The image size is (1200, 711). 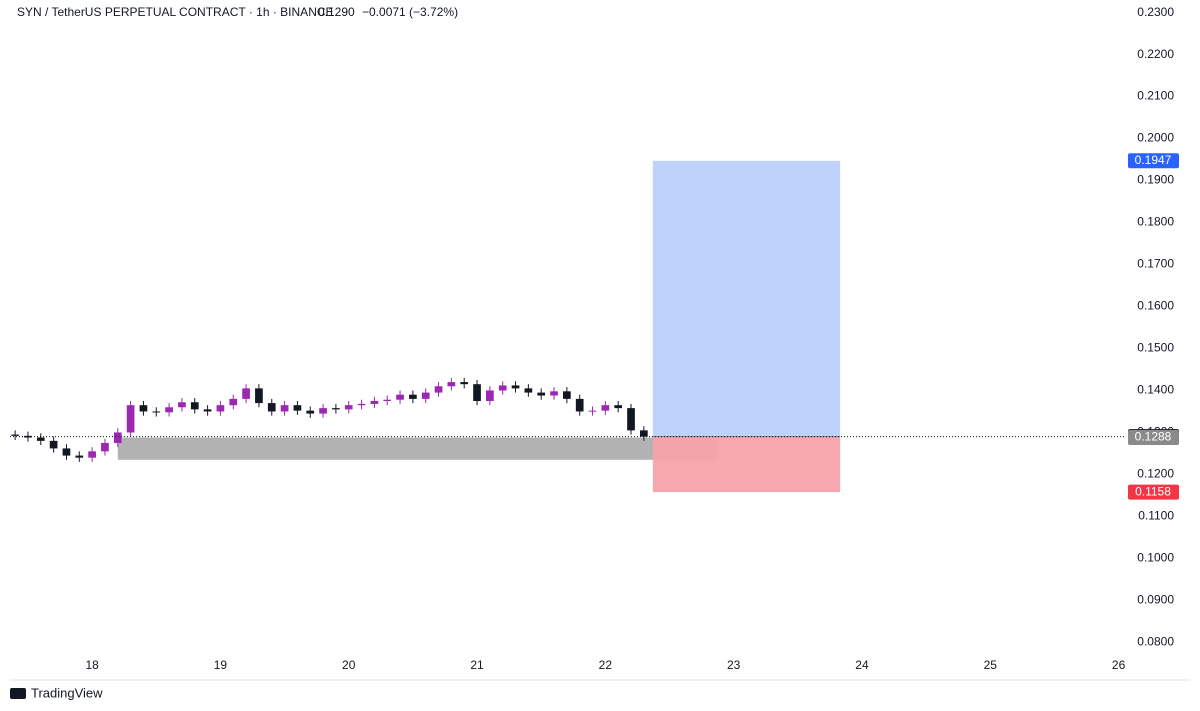 I want to click on x-tick-label: 21, so click(x=477, y=665).